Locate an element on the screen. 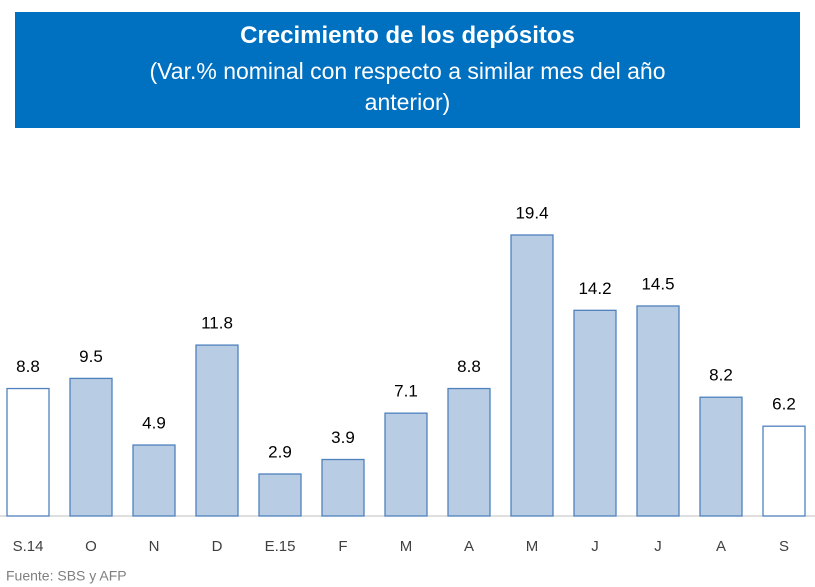  value-label: 2.9 is located at coordinates (280, 451).